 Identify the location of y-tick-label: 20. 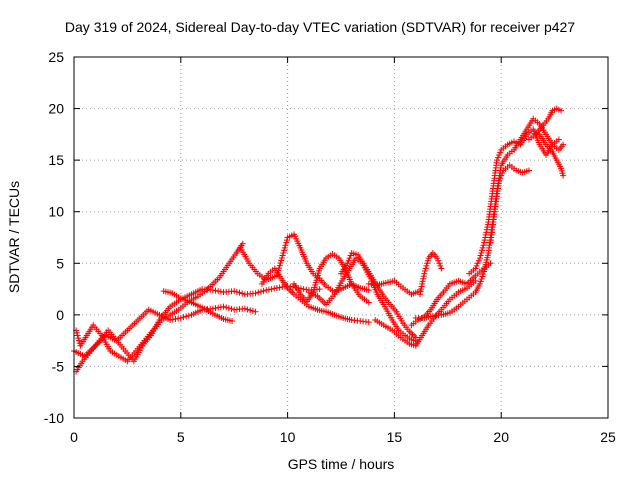
(56, 109).